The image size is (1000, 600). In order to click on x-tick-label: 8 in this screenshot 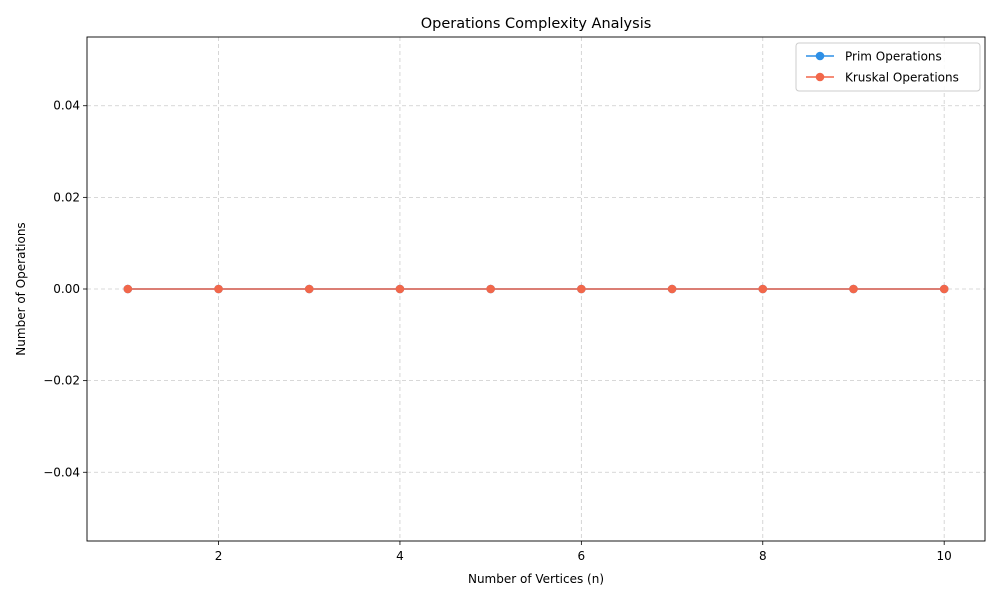, I will do `click(763, 556)`.